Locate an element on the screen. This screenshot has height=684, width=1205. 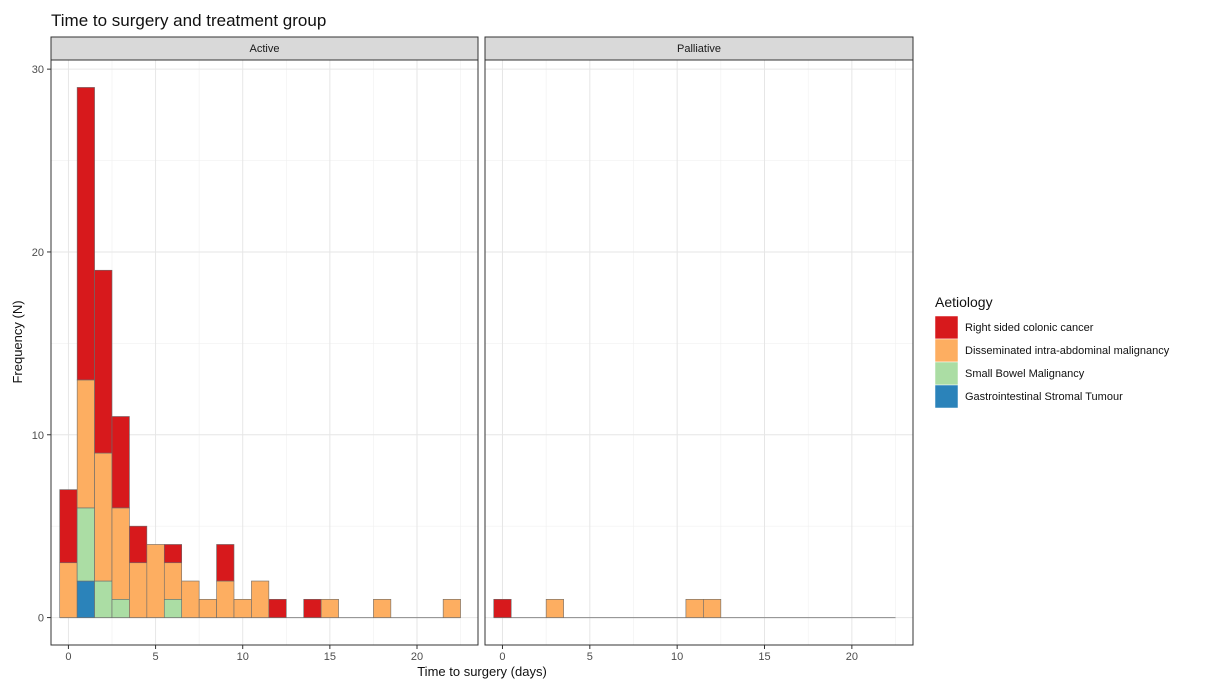
y-tick-label: 30 is located at coordinates (38, 70).